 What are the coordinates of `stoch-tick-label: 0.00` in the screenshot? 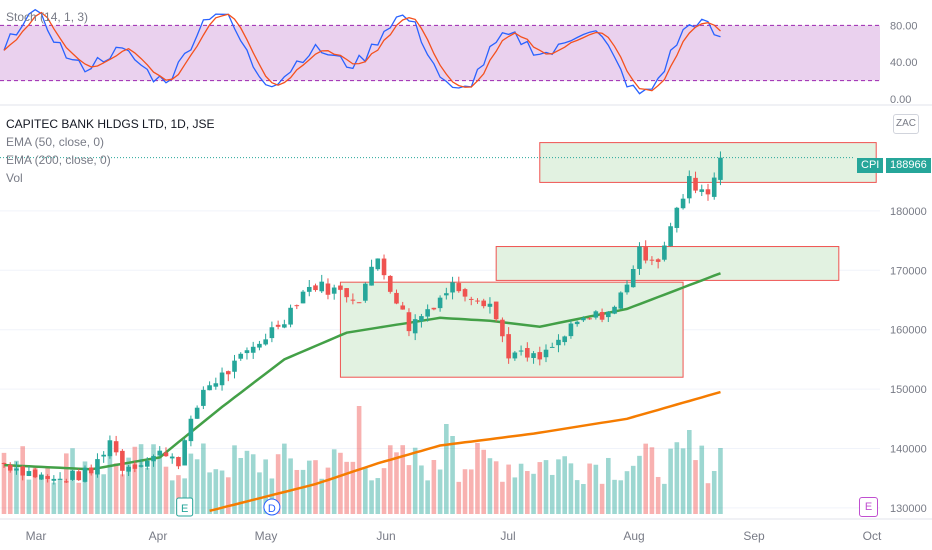 It's located at (900, 100).